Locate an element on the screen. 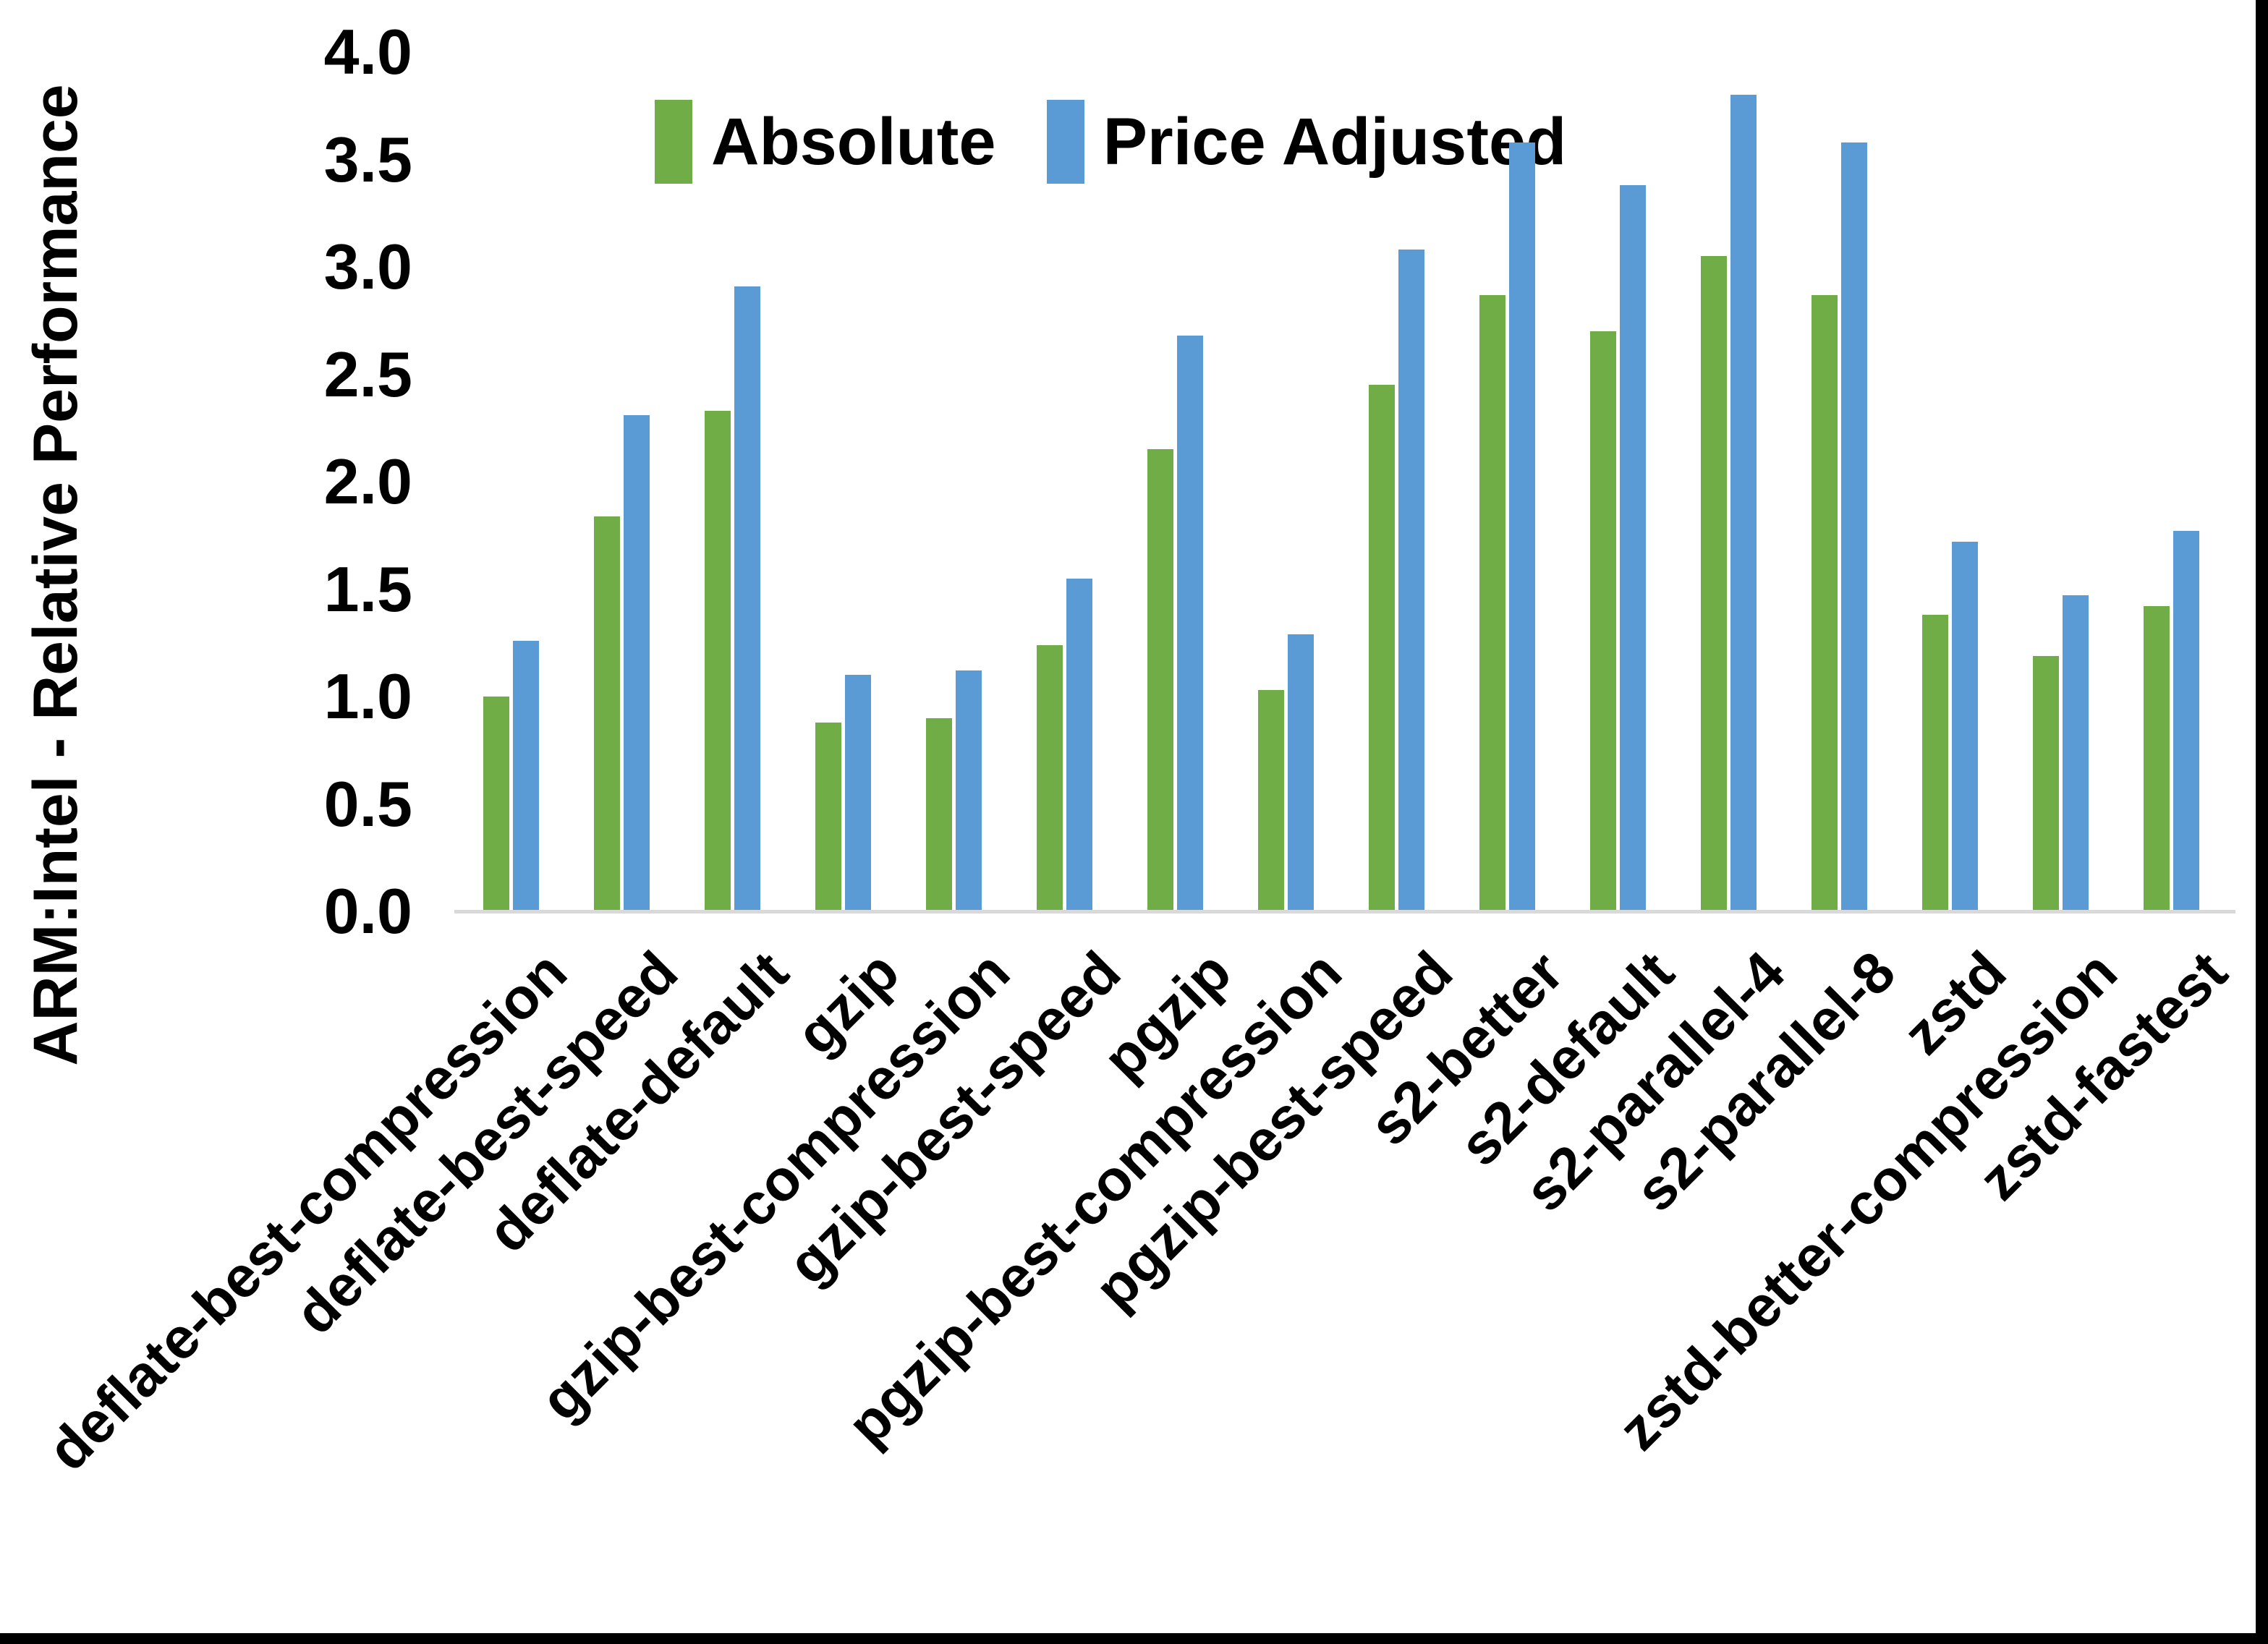 Image resolution: width=2268 pixels, height=1644 pixels. bar-price-adjusted-zstd is located at coordinates (1965, 726).